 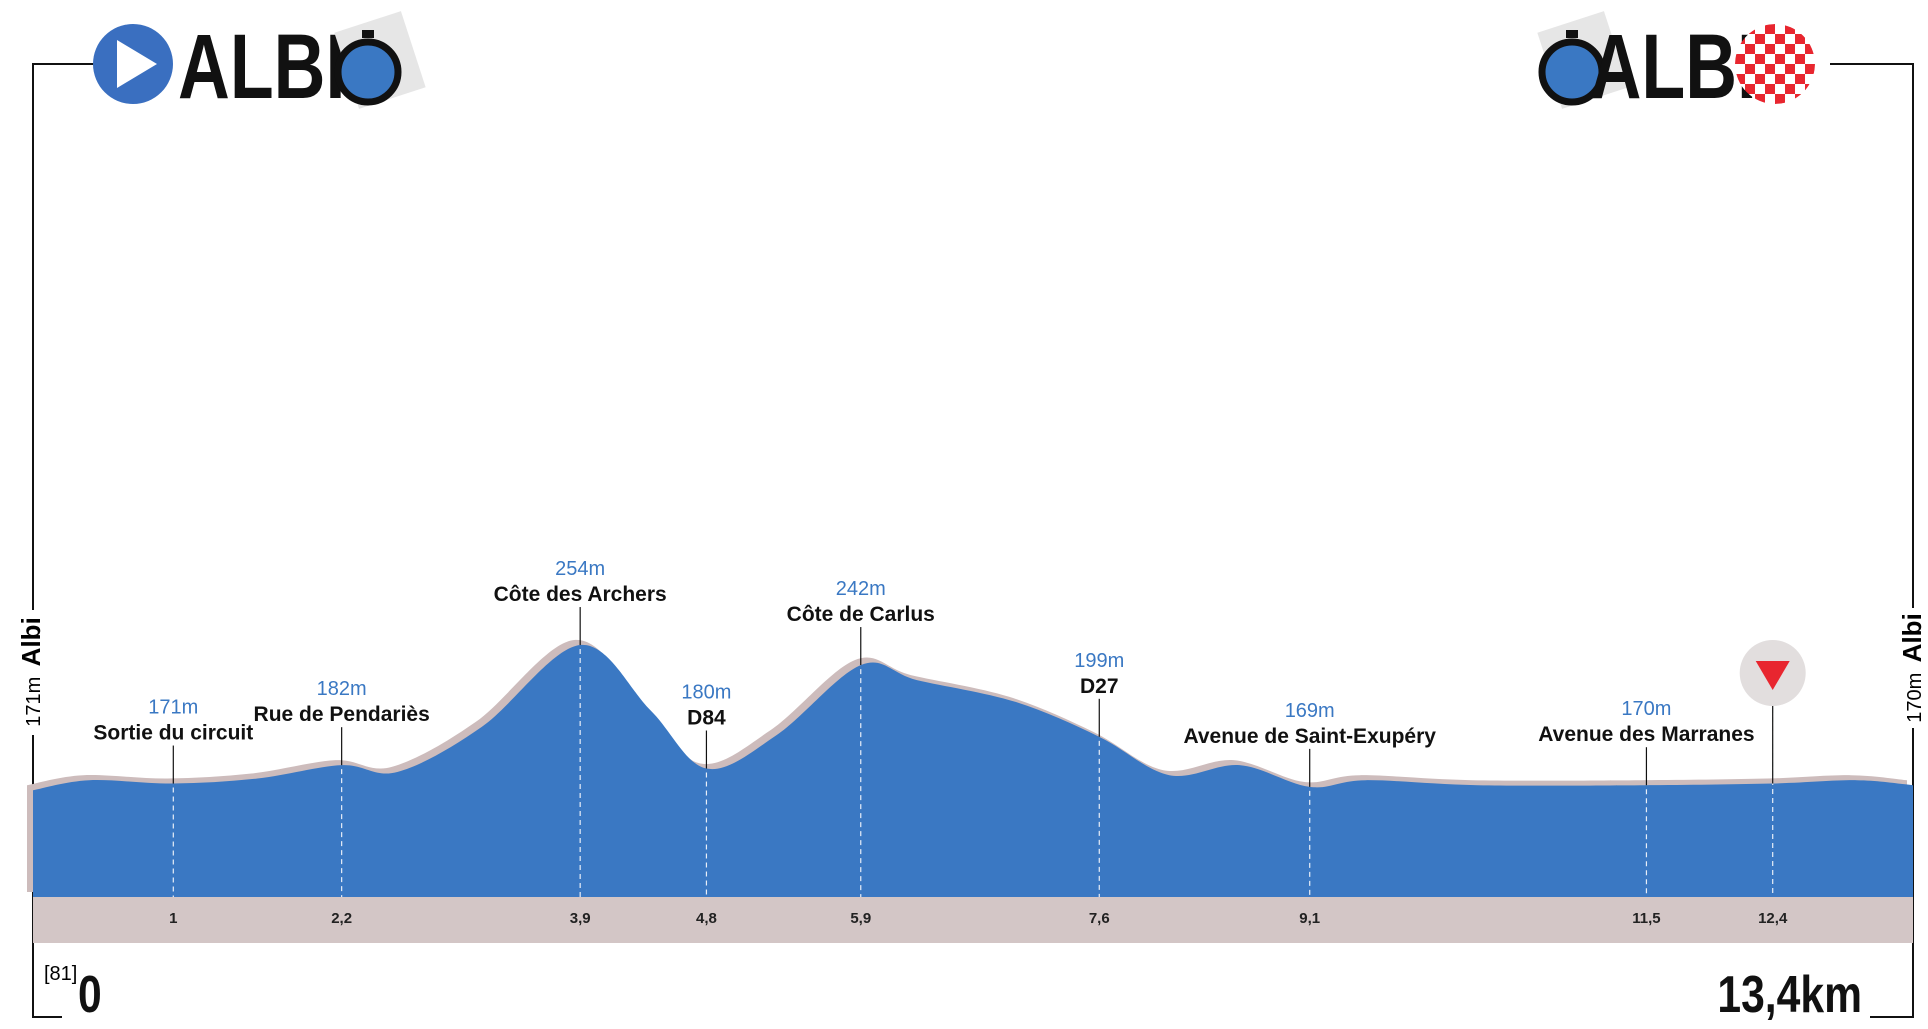 I want to click on waypoint-elevation: 254m, so click(x=580, y=569).